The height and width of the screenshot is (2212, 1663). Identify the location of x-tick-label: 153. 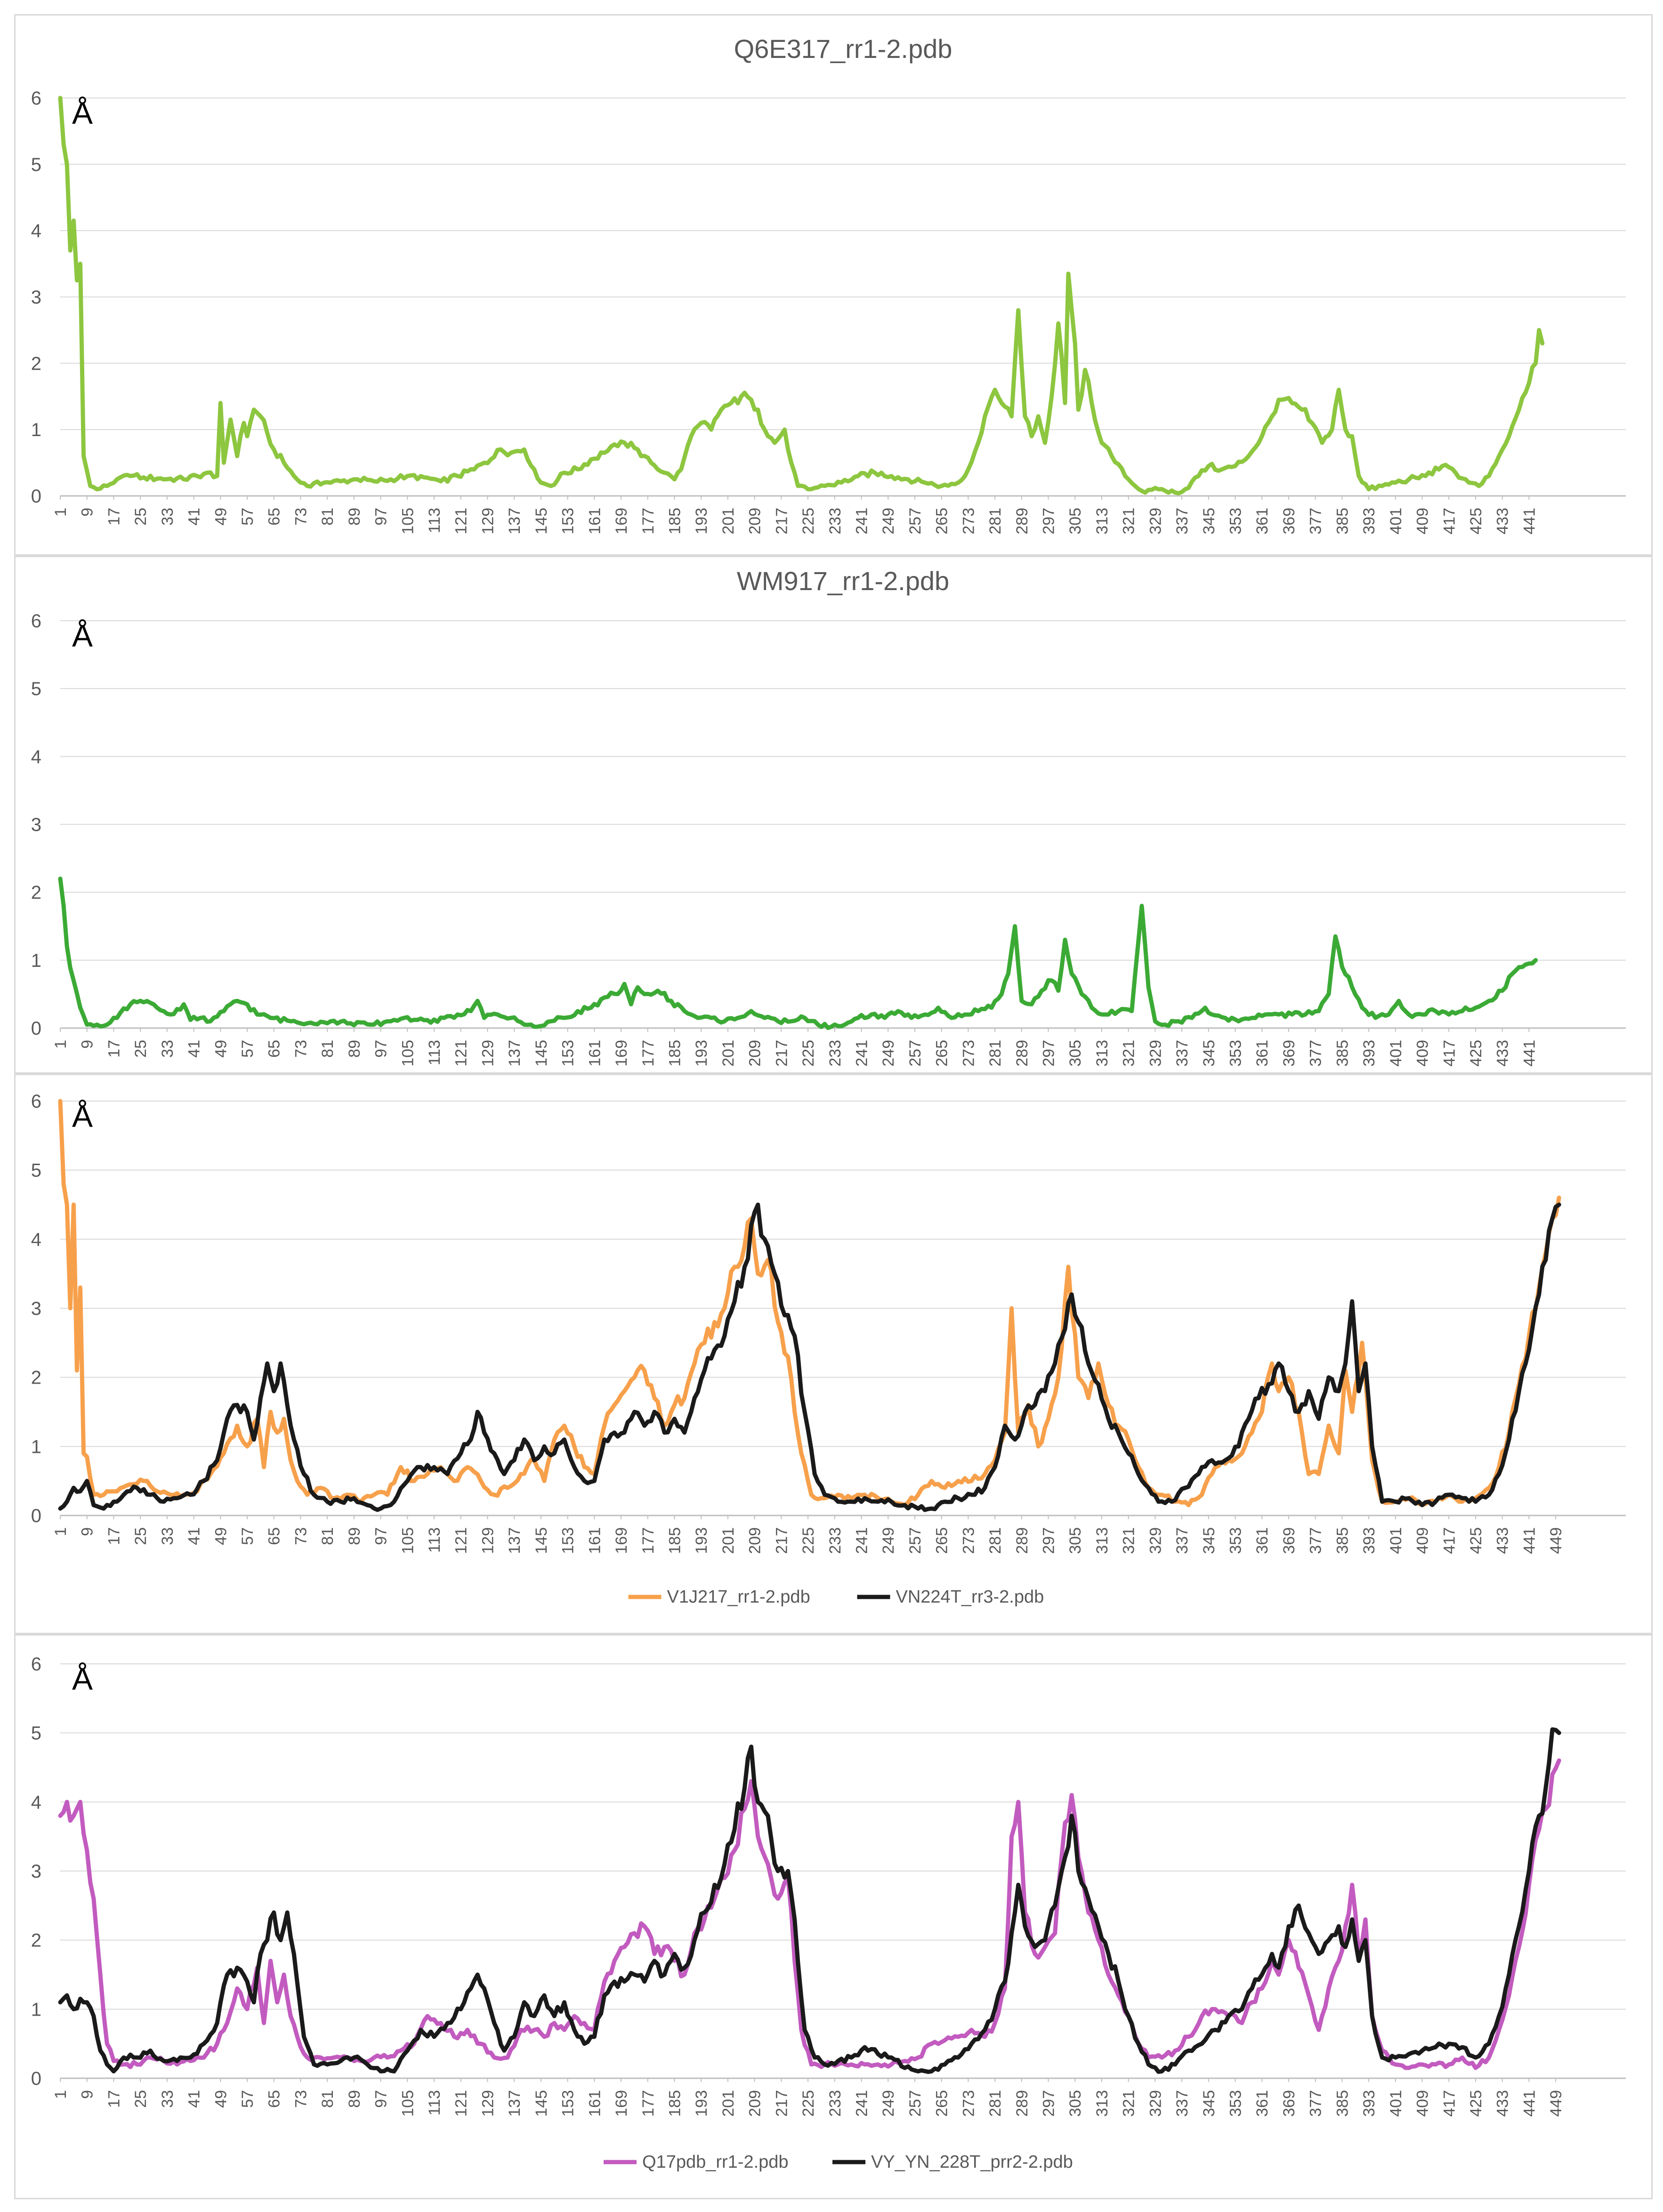
(568, 1053).